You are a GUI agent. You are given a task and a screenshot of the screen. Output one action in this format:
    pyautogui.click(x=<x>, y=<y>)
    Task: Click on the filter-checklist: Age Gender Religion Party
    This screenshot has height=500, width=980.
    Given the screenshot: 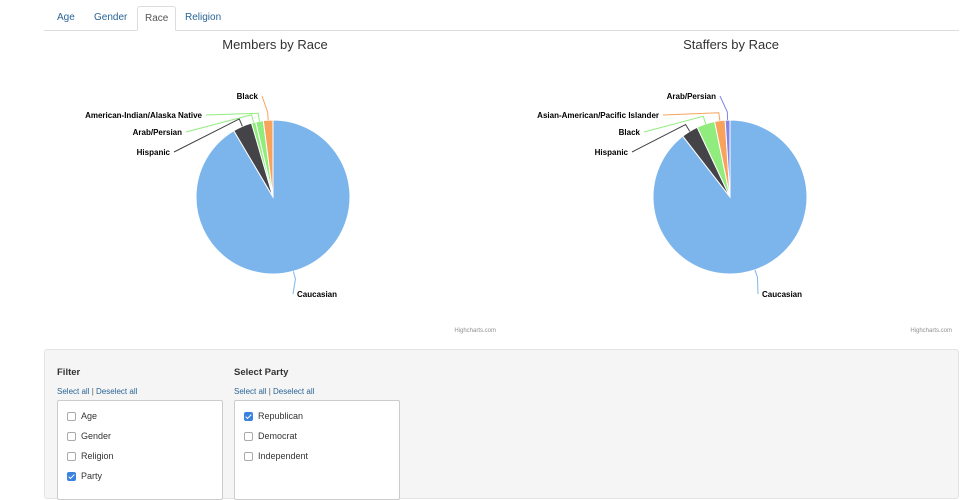 What is the action you would take?
    pyautogui.click(x=140, y=450)
    